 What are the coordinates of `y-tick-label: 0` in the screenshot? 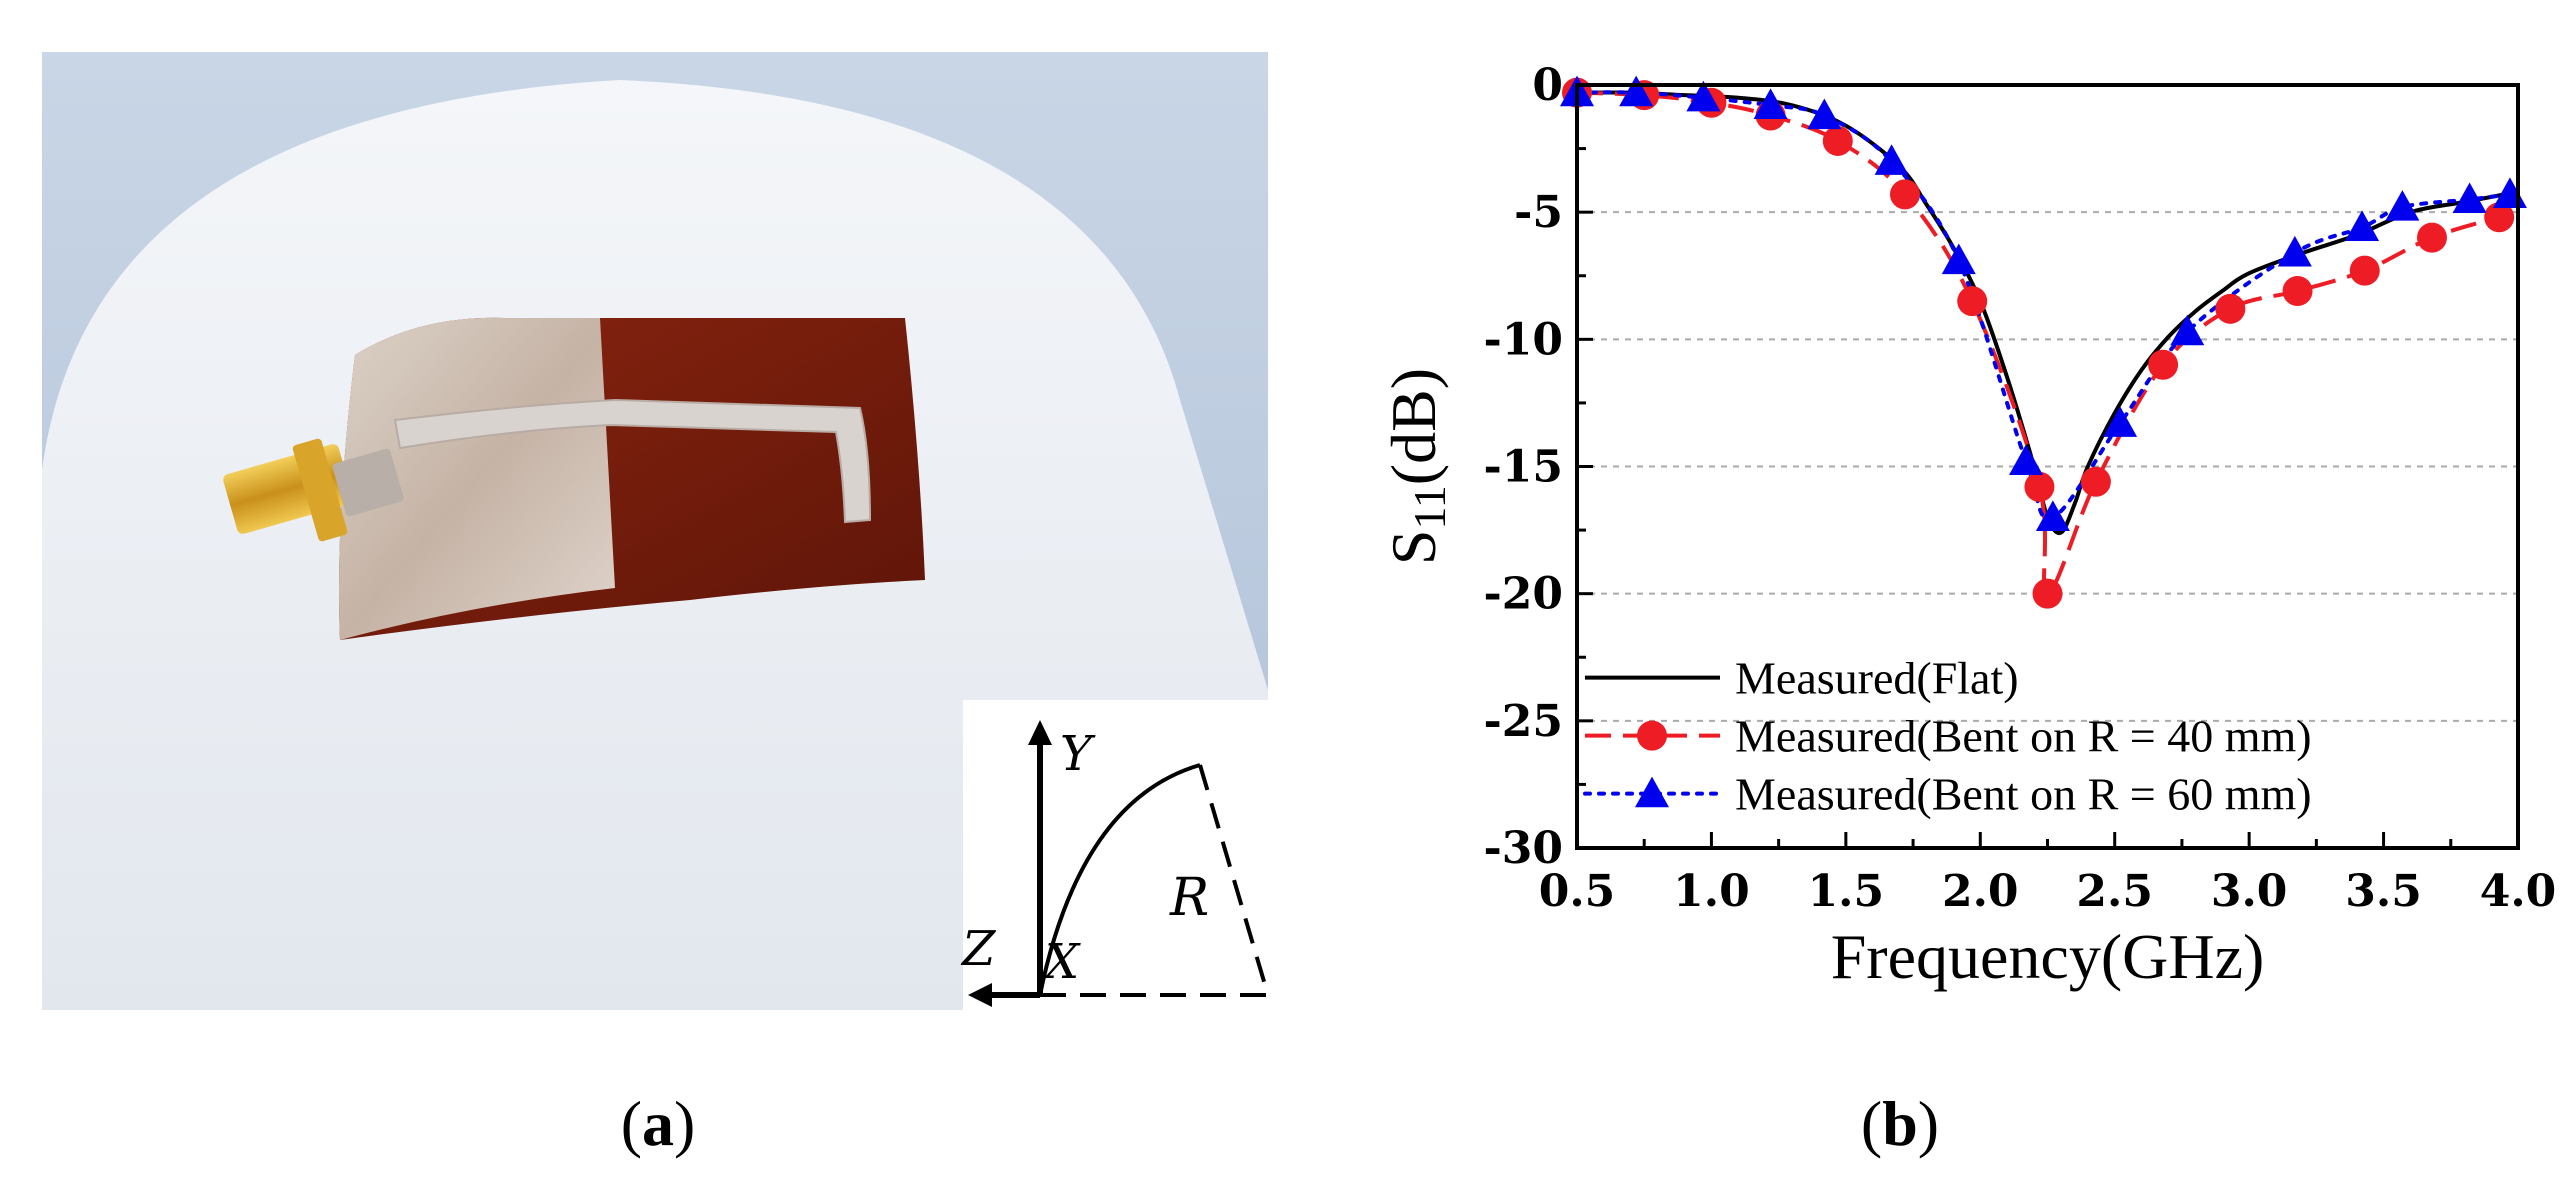 It's located at (1547, 85).